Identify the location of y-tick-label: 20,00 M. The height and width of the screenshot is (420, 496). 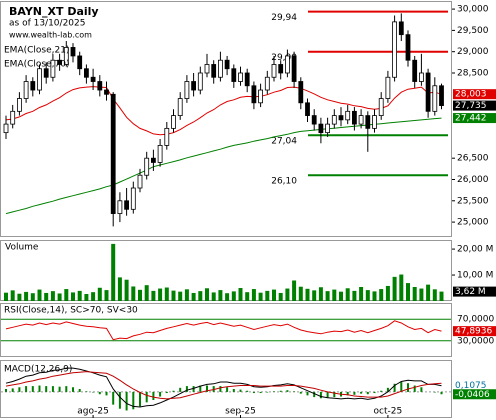
(475, 250).